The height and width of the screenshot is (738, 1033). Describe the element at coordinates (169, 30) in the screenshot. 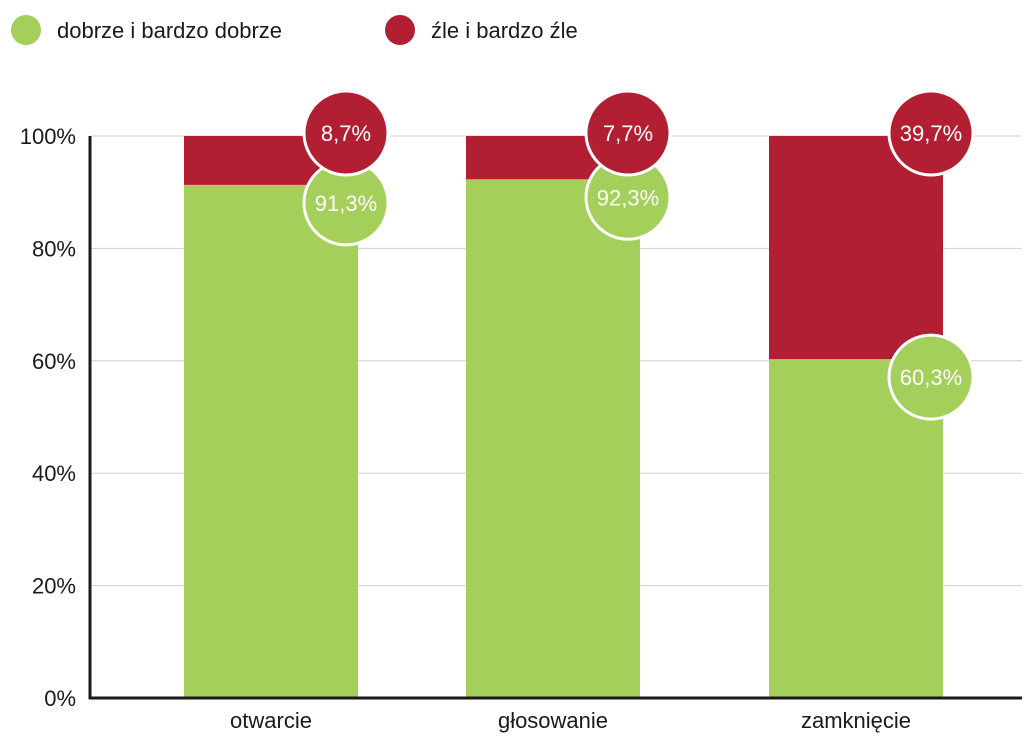

I see `legend-label-1: dobrze i bardzo dobrze` at that location.